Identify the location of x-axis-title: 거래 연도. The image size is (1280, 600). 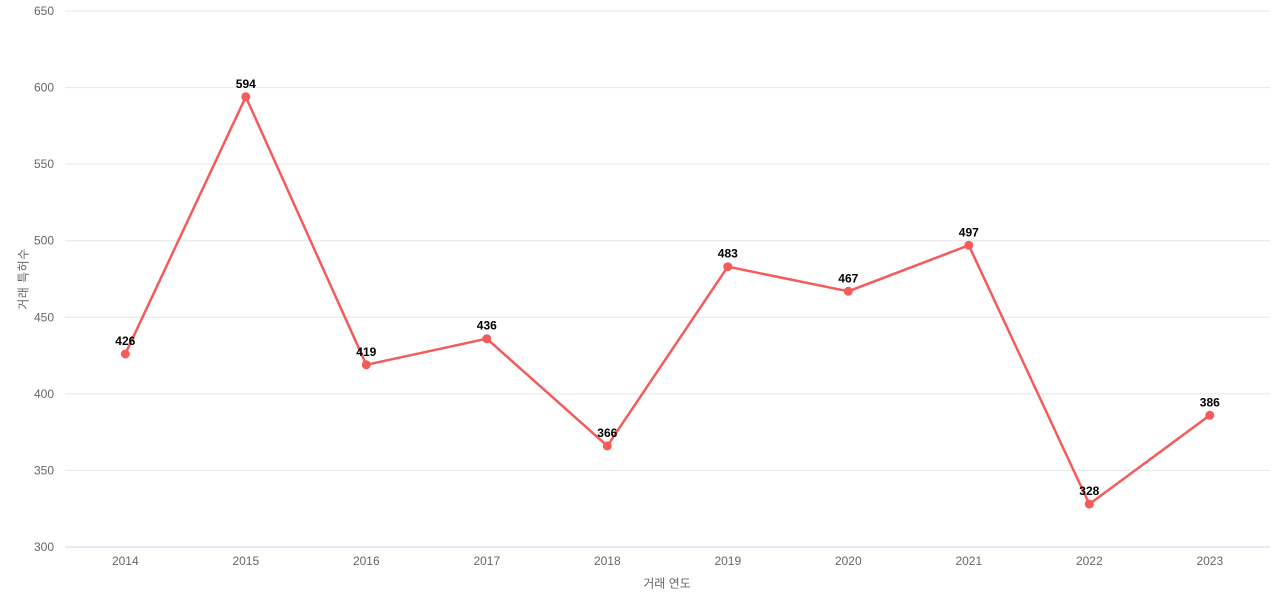
(667, 583).